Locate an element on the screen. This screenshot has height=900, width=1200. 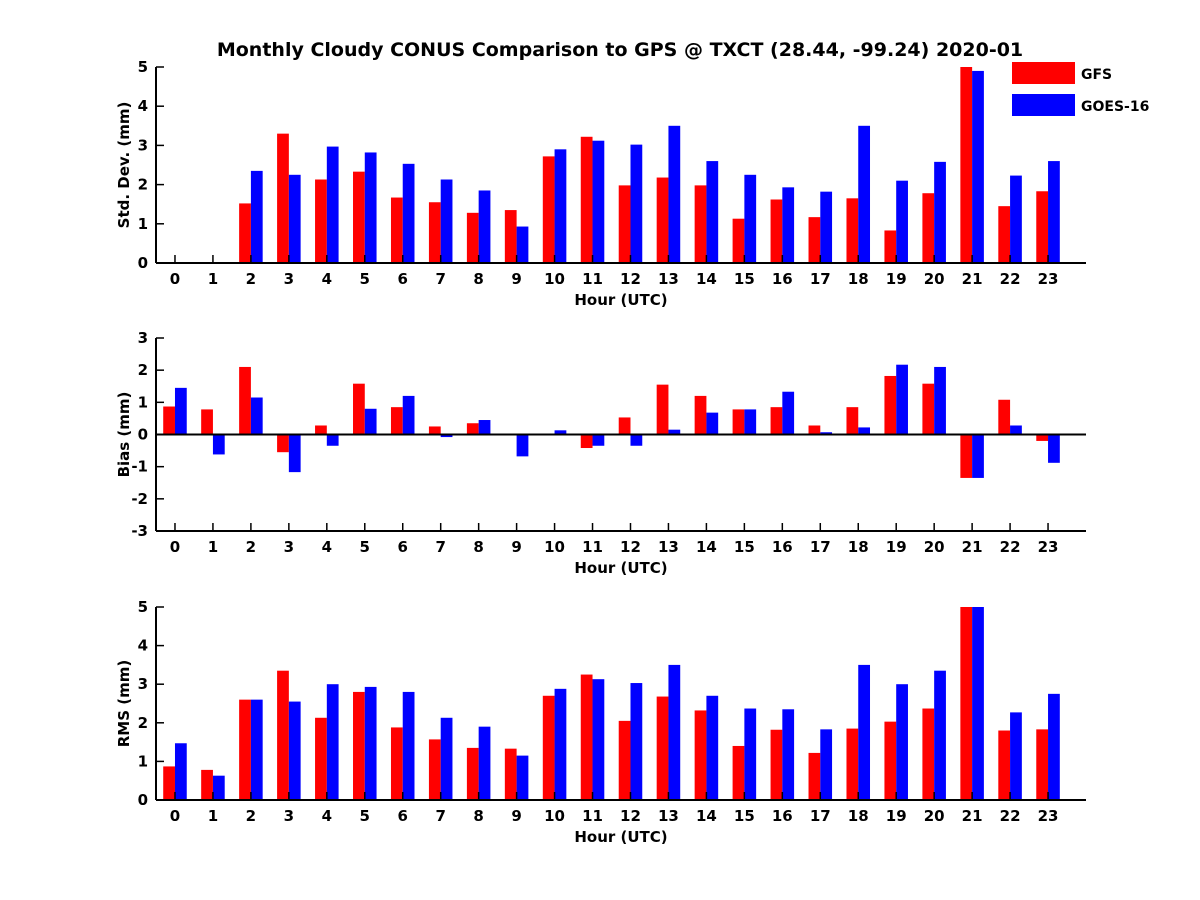
x-tick-label: 14 is located at coordinates (706, 816).